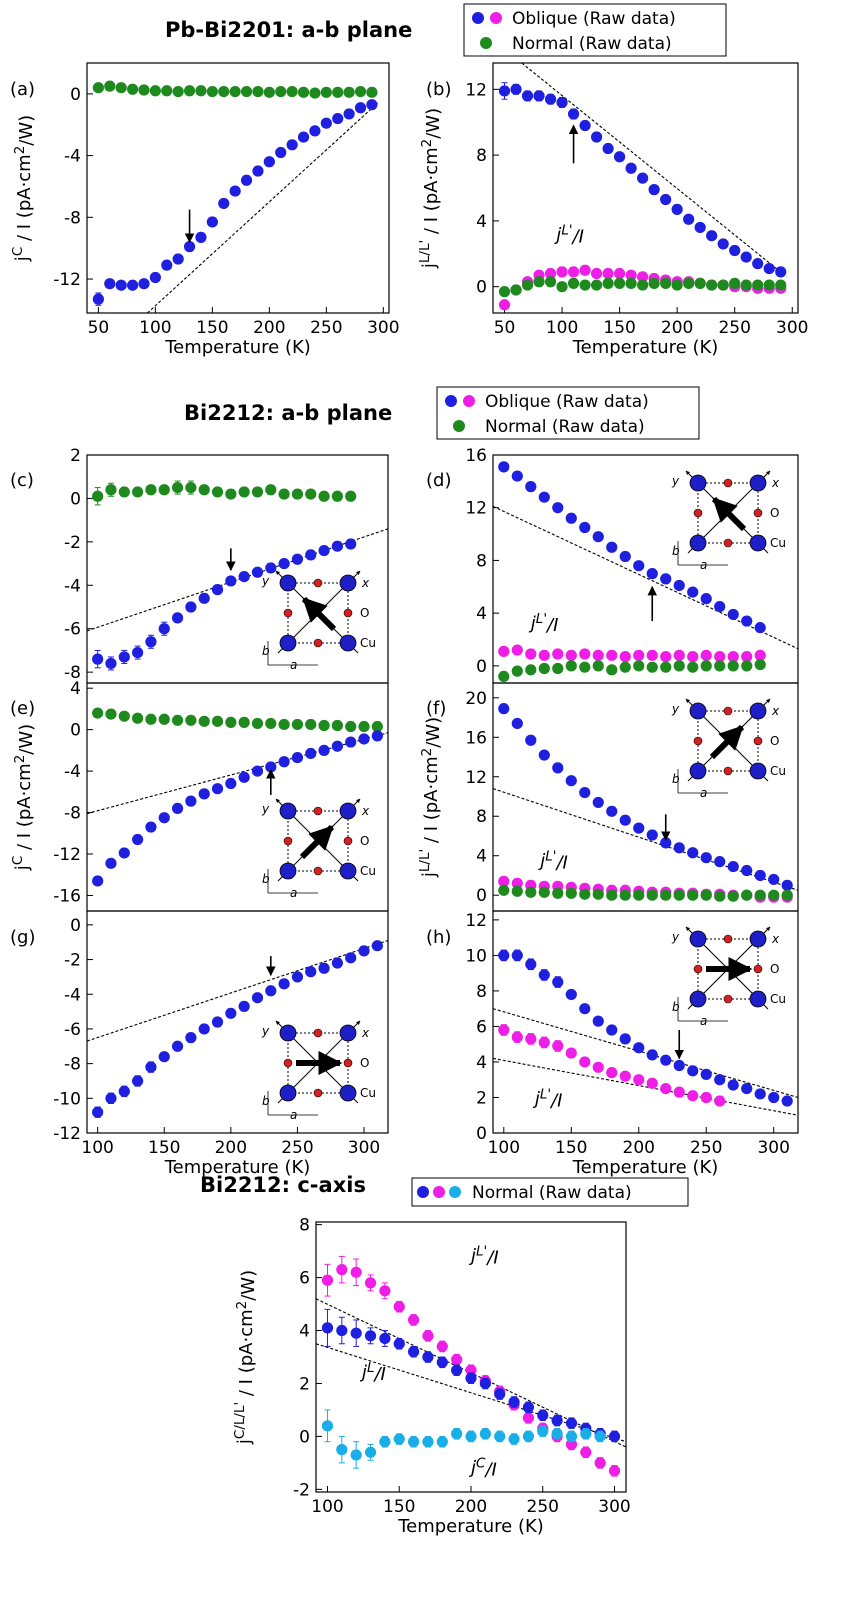 The height and width of the screenshot is (1608, 842). Describe the element at coordinates (774, 741) in the screenshot. I see `inset-o-label: O` at that location.